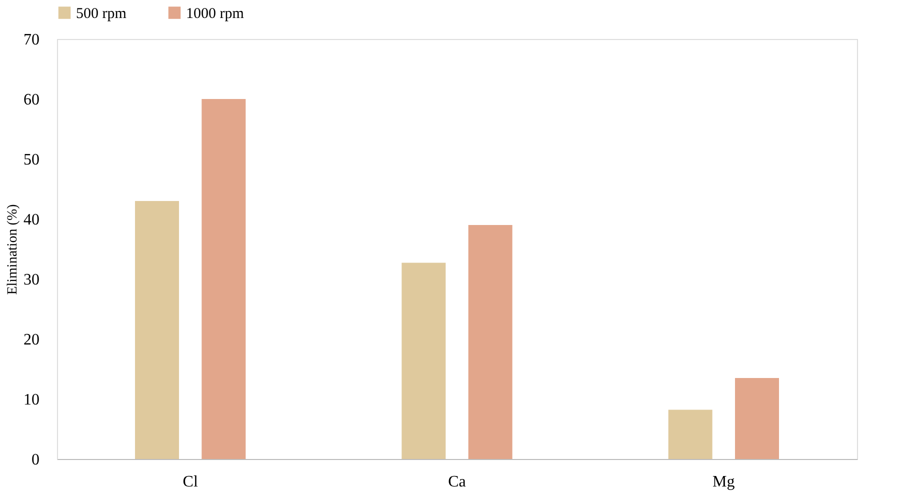 The width and height of the screenshot is (922, 503). What do you see at coordinates (32, 400) in the screenshot?
I see `y-tick-label: 10` at bounding box center [32, 400].